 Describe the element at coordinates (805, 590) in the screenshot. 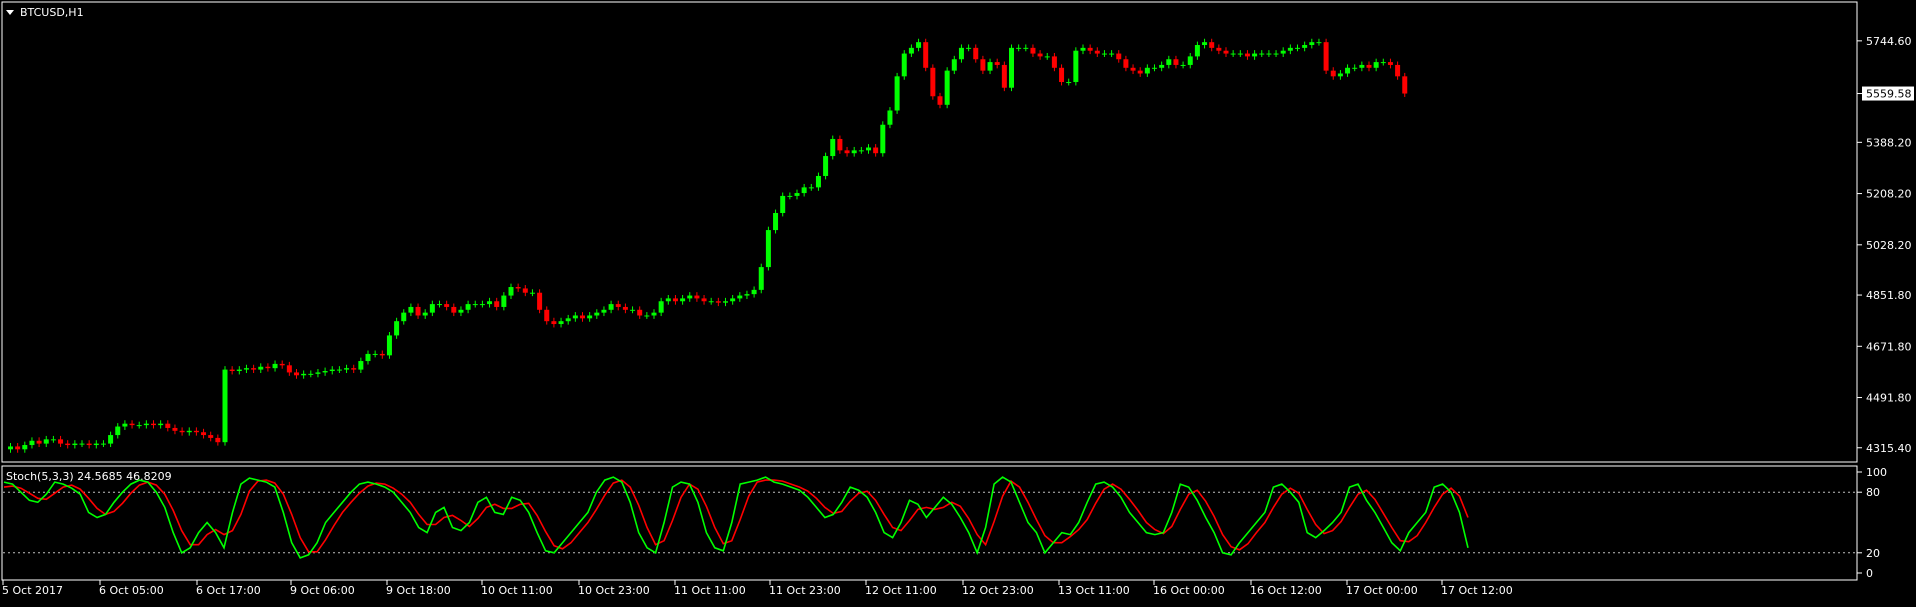

I see `time-axis-label: 11 Oct 23:00` at that location.